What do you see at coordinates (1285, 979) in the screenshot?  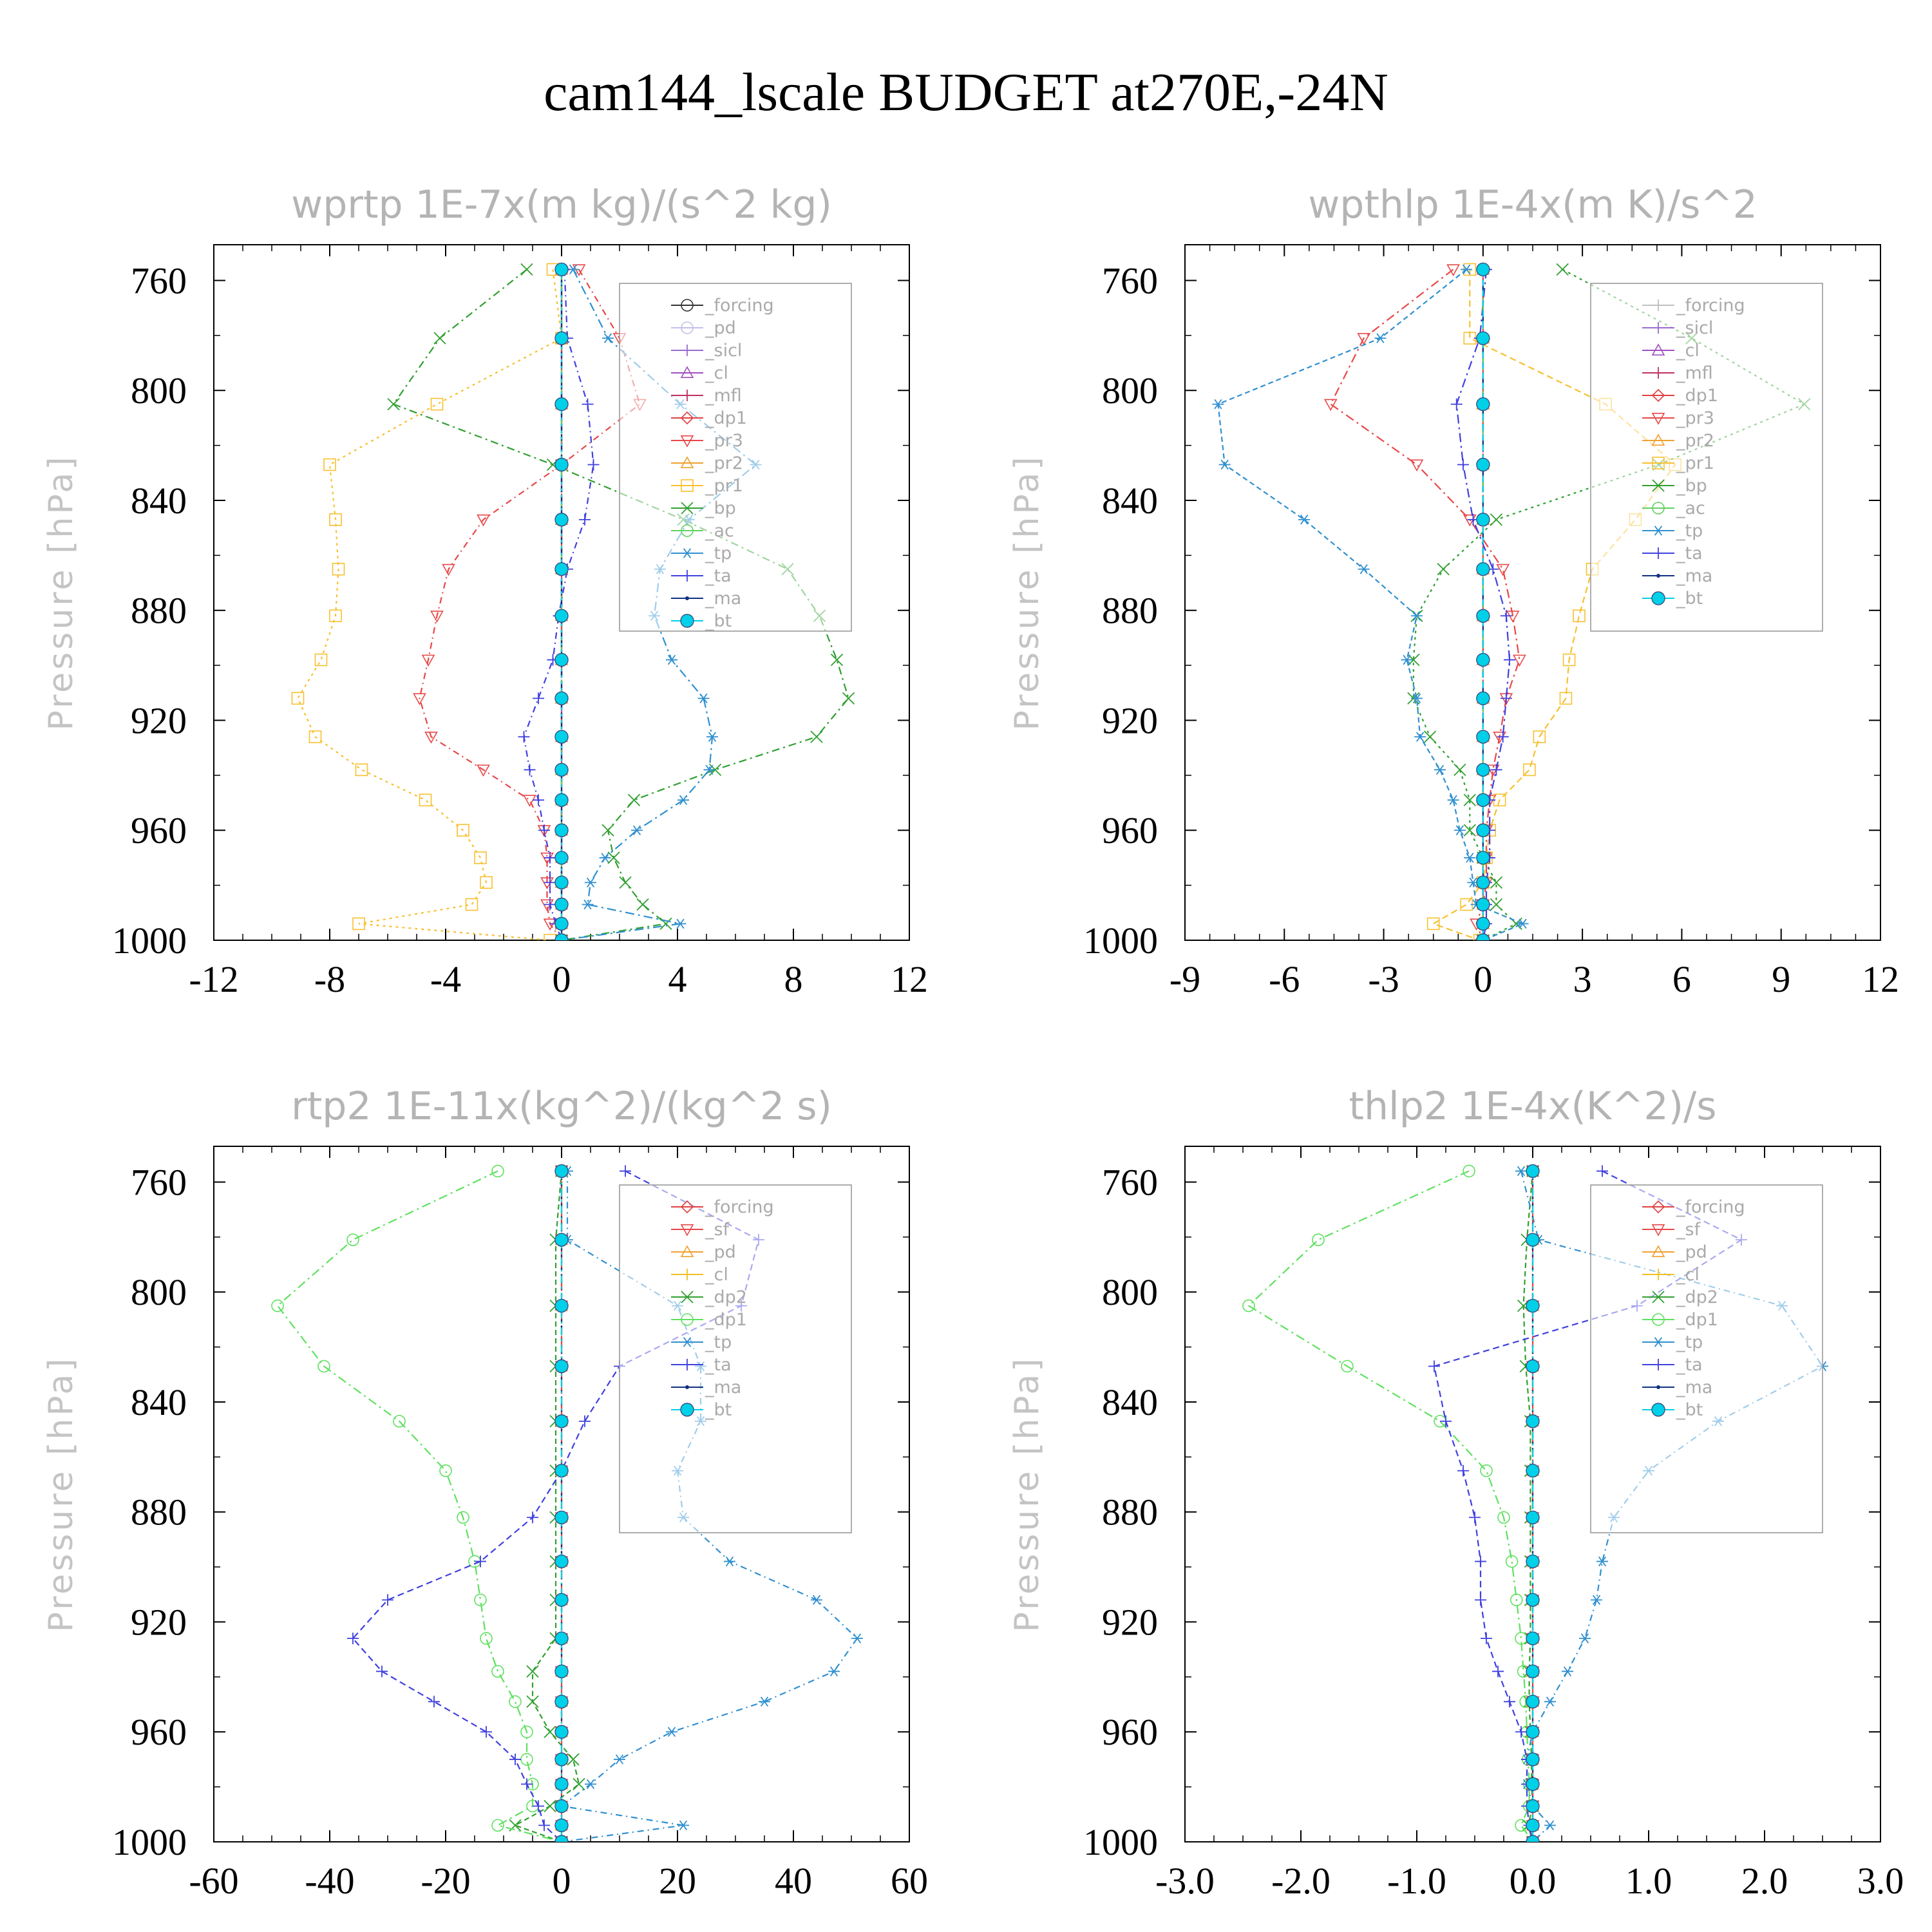 I see `x-tick-label: -6` at bounding box center [1285, 979].